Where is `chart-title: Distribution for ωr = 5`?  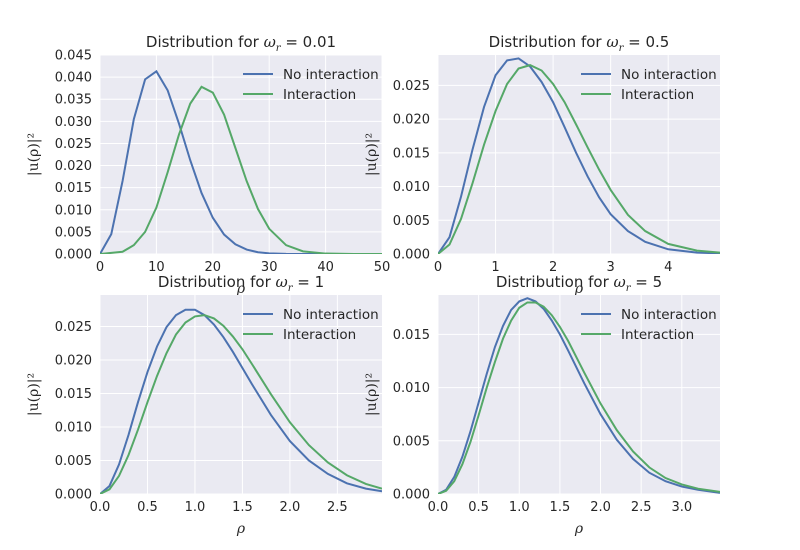 chart-title: Distribution for ωr = 5 is located at coordinates (579, 283).